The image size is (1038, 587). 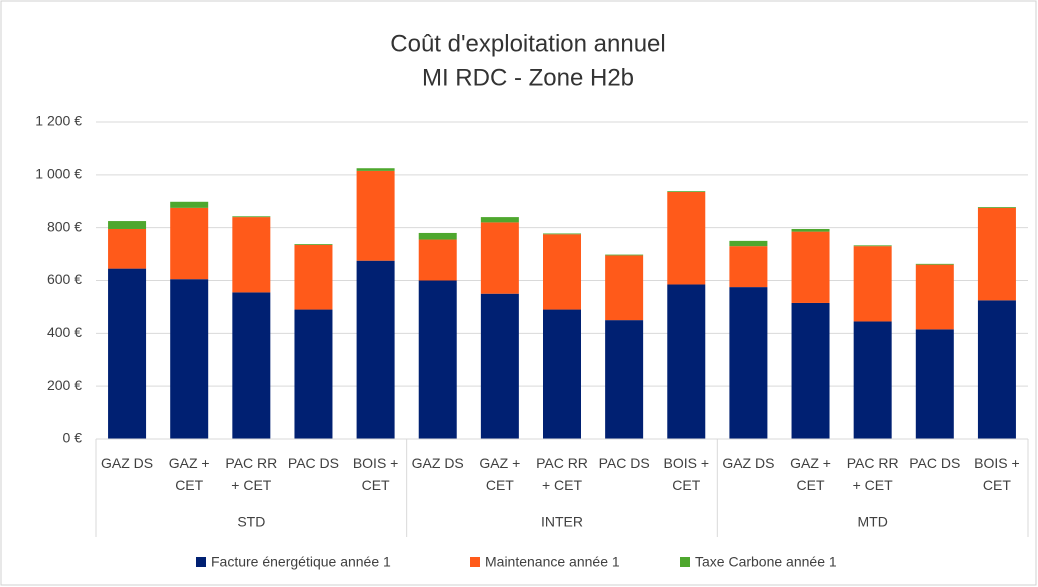 I want to click on y-tick-label: 0 €, so click(x=73, y=438).